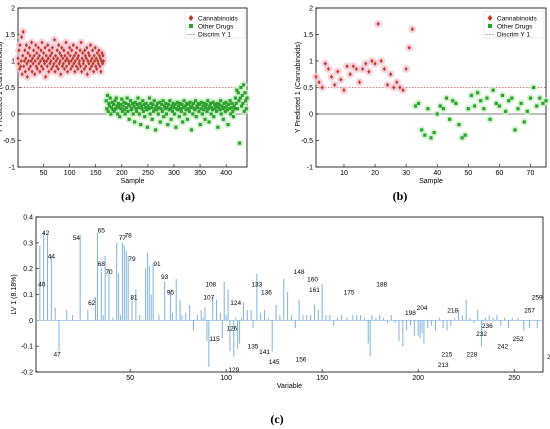 This screenshot has width=550, height=429. Describe the element at coordinates (406, 173) in the screenshot. I see `x-tick-label: 30` at that location.